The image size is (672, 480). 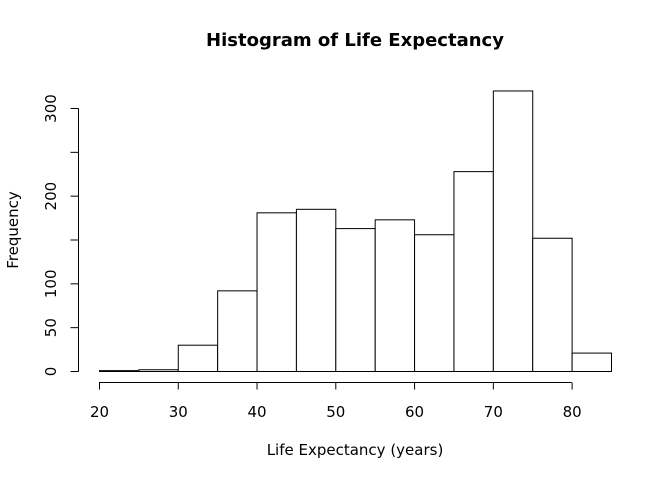 What do you see at coordinates (572, 412) in the screenshot?
I see `x-tick-label-80: 80` at bounding box center [572, 412].